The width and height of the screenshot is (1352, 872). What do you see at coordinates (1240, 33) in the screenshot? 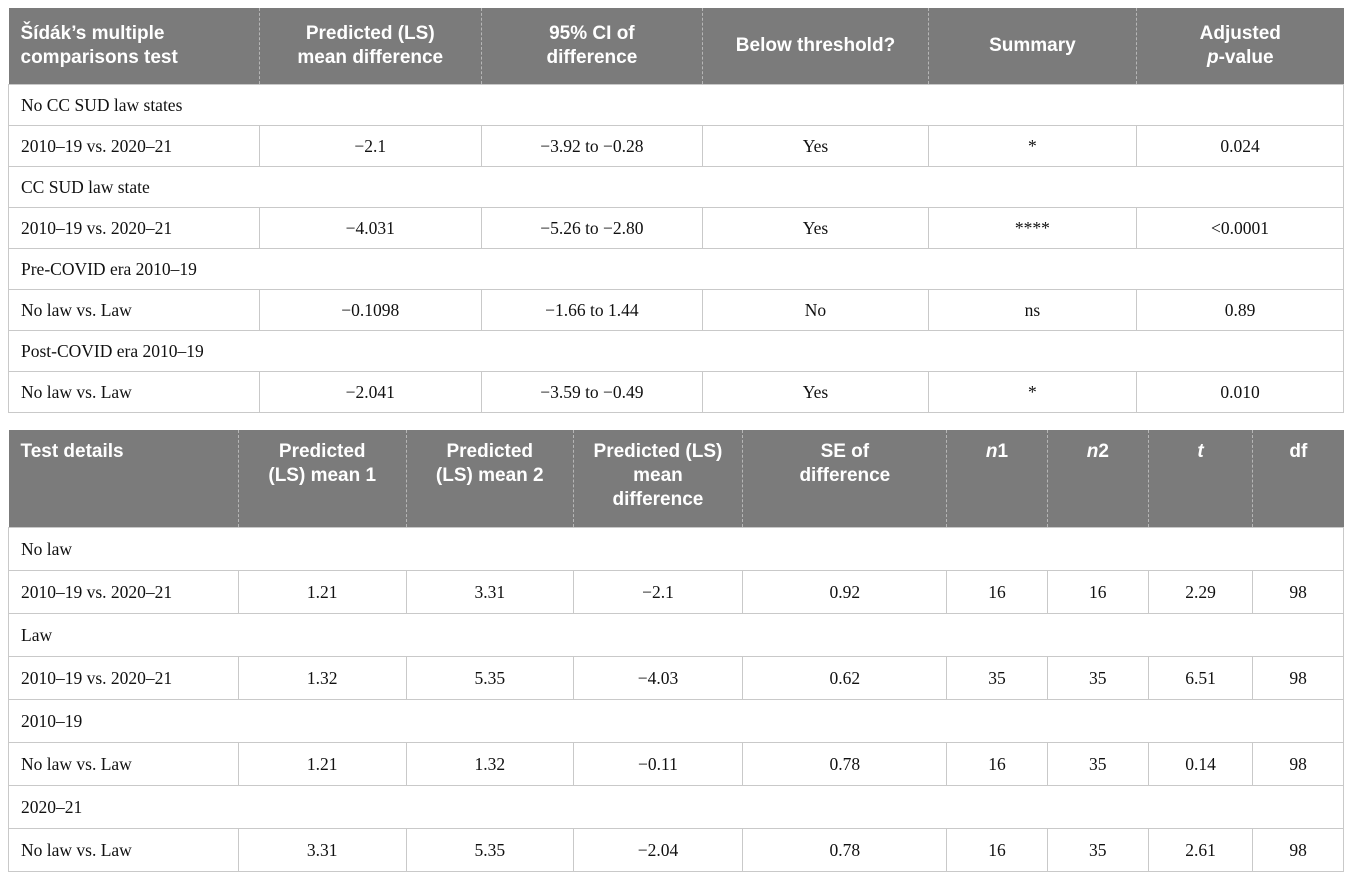
I see `header-text-segment: Adjusted` at bounding box center [1240, 33].